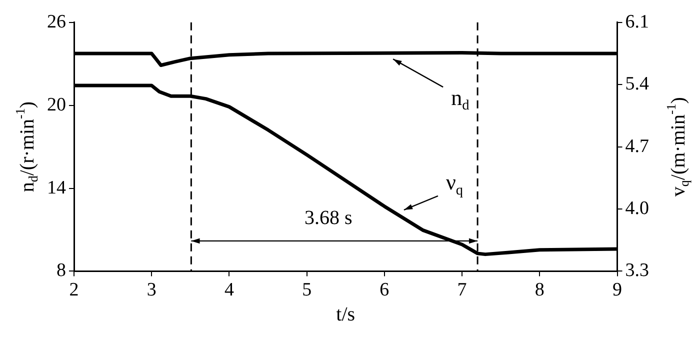 Image resolution: width=700 pixels, height=339 pixels. What do you see at coordinates (637, 84) in the screenshot?
I see `y2-tick-label: 5.4` at bounding box center [637, 84].